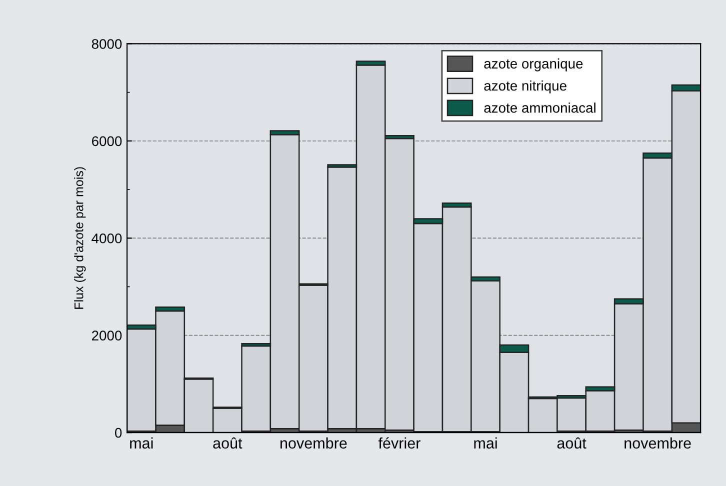 The image size is (726, 486). Describe the element at coordinates (399, 443) in the screenshot. I see `x-tick-label: février` at that location.